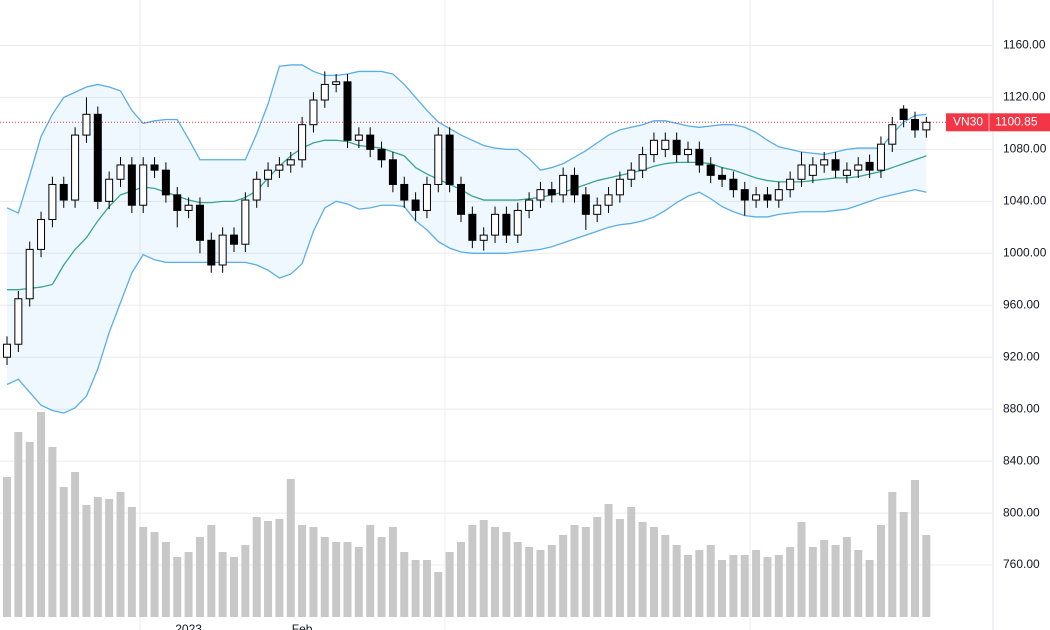 This screenshot has width=1050, height=630. I want to click on y-tick-label: 920.00, so click(1021, 356).